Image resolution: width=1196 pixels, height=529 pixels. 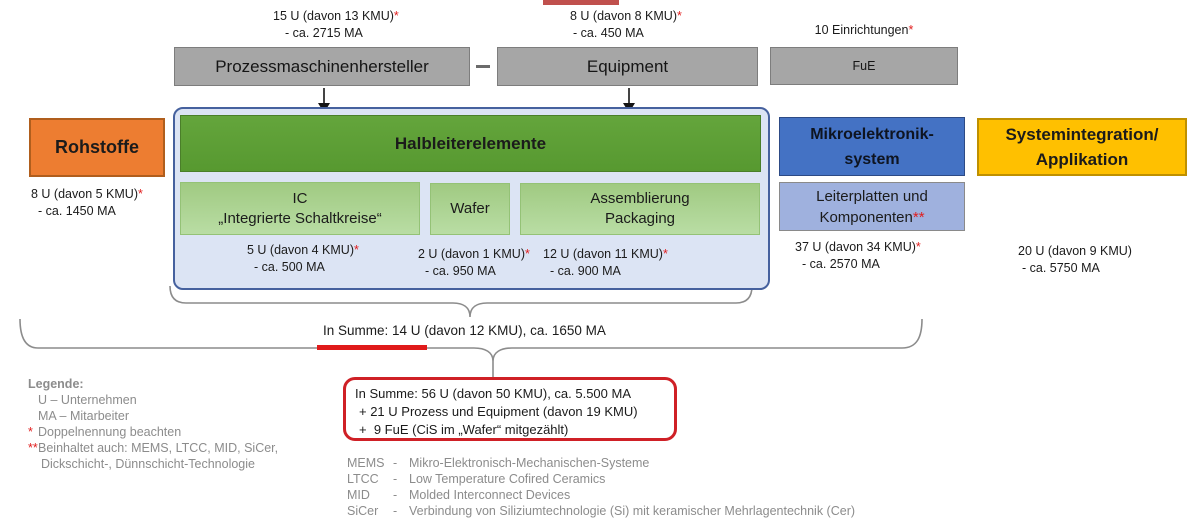 What do you see at coordinates (626, 24) in the screenshot?
I see `equipment-count: 8 U (davon 8 KMU)* - ca. 450 MA` at bounding box center [626, 24].